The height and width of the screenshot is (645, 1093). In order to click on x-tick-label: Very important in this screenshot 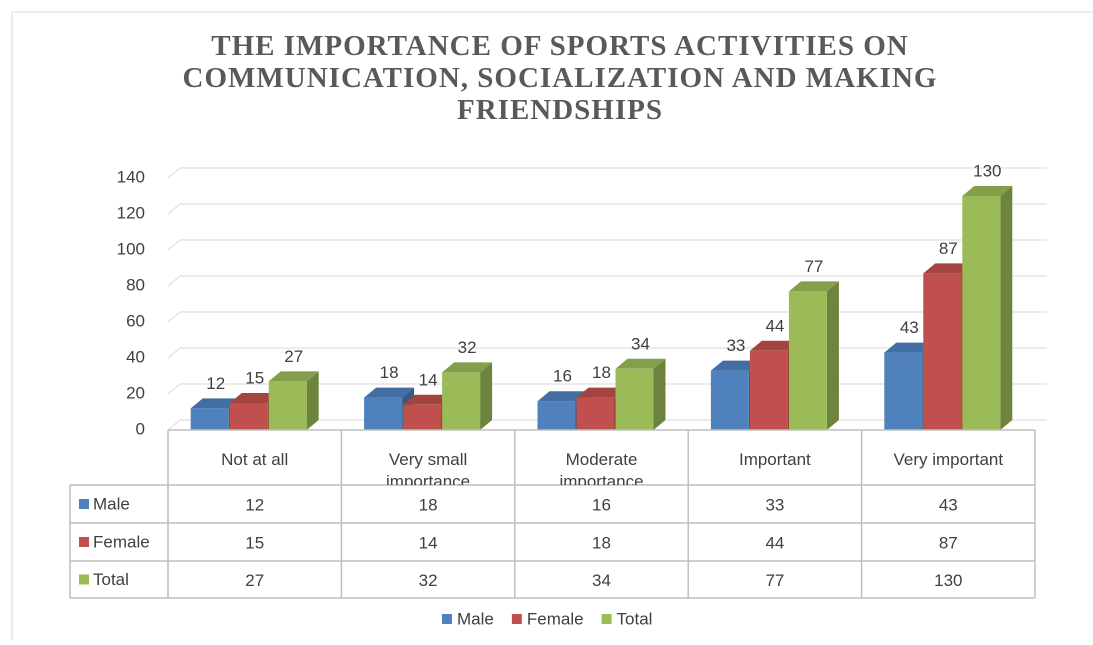, I will do `click(948, 459)`.